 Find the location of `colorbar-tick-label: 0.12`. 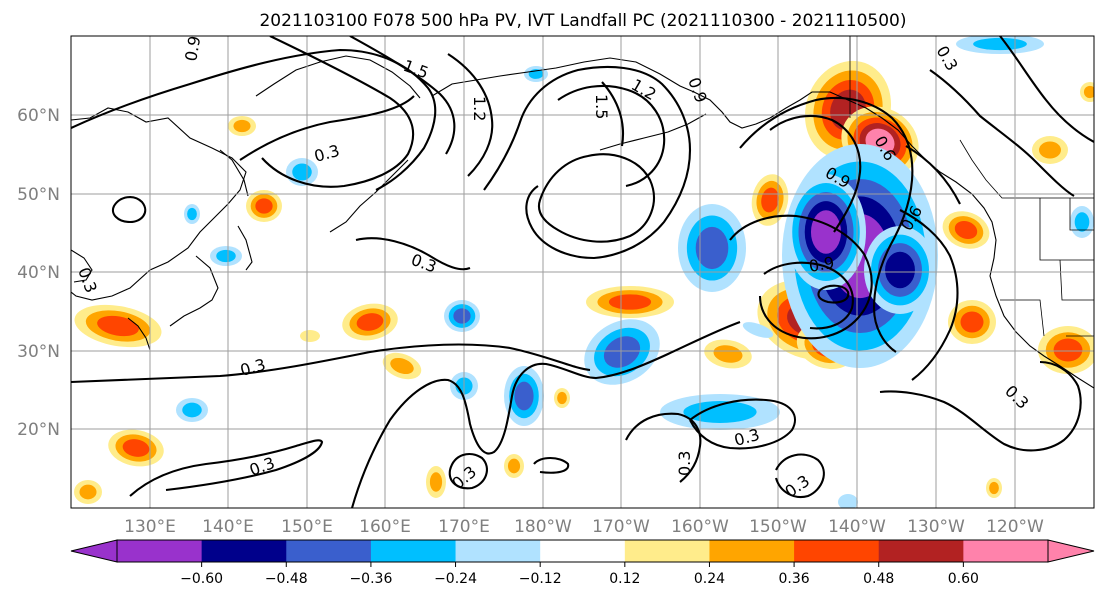

colorbar-tick-label: 0.12 is located at coordinates (624, 579).